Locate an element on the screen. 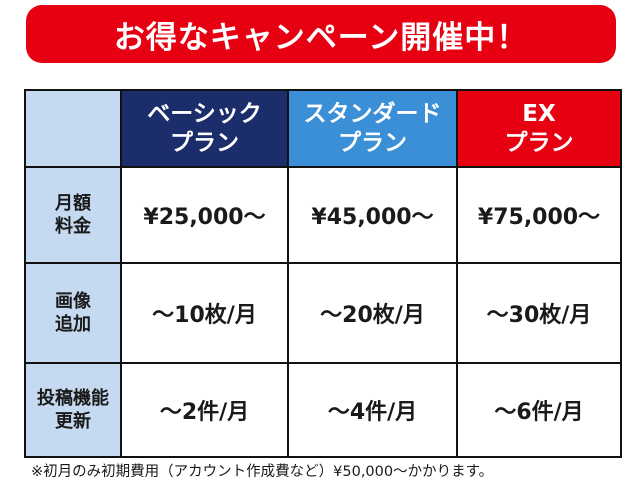 The image size is (643, 486). plan-header-standard: スタンダード プラン is located at coordinates (372, 128).